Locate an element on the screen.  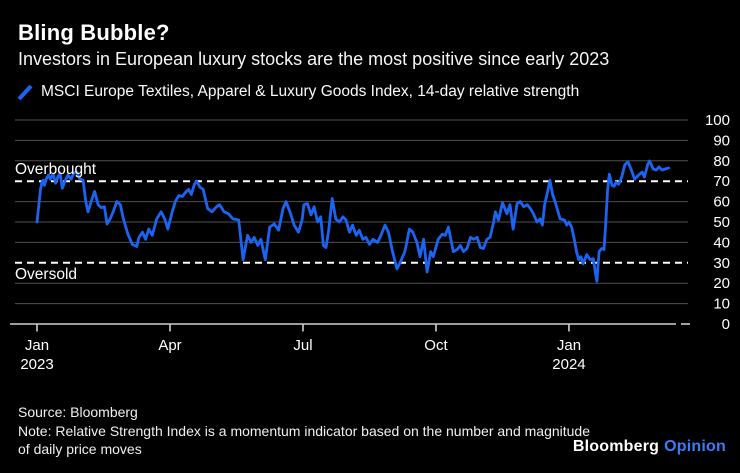
x-tick-sublabel: 2024 is located at coordinates (568, 364).